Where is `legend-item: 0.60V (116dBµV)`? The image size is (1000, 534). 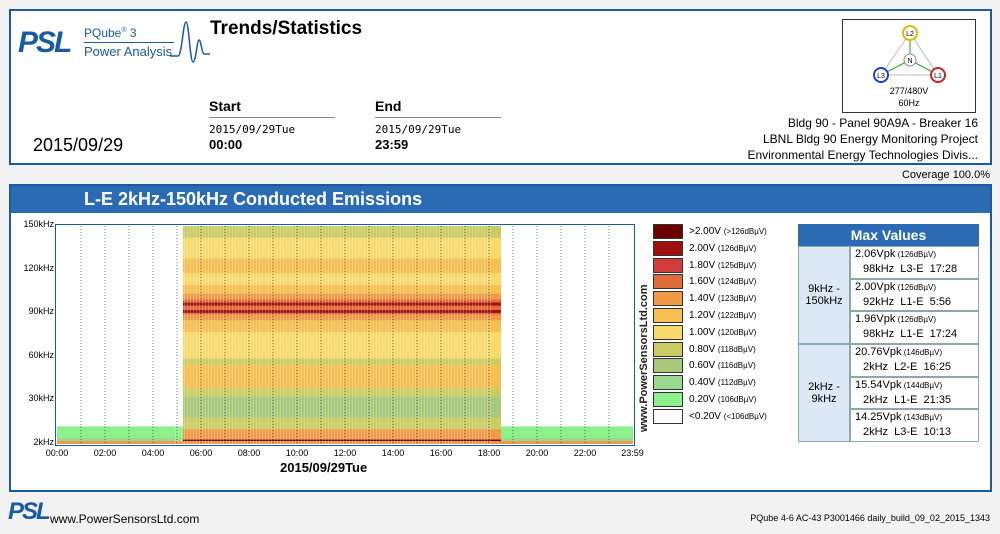
legend-item: 0.60V (116dBµV) is located at coordinates (704, 366).